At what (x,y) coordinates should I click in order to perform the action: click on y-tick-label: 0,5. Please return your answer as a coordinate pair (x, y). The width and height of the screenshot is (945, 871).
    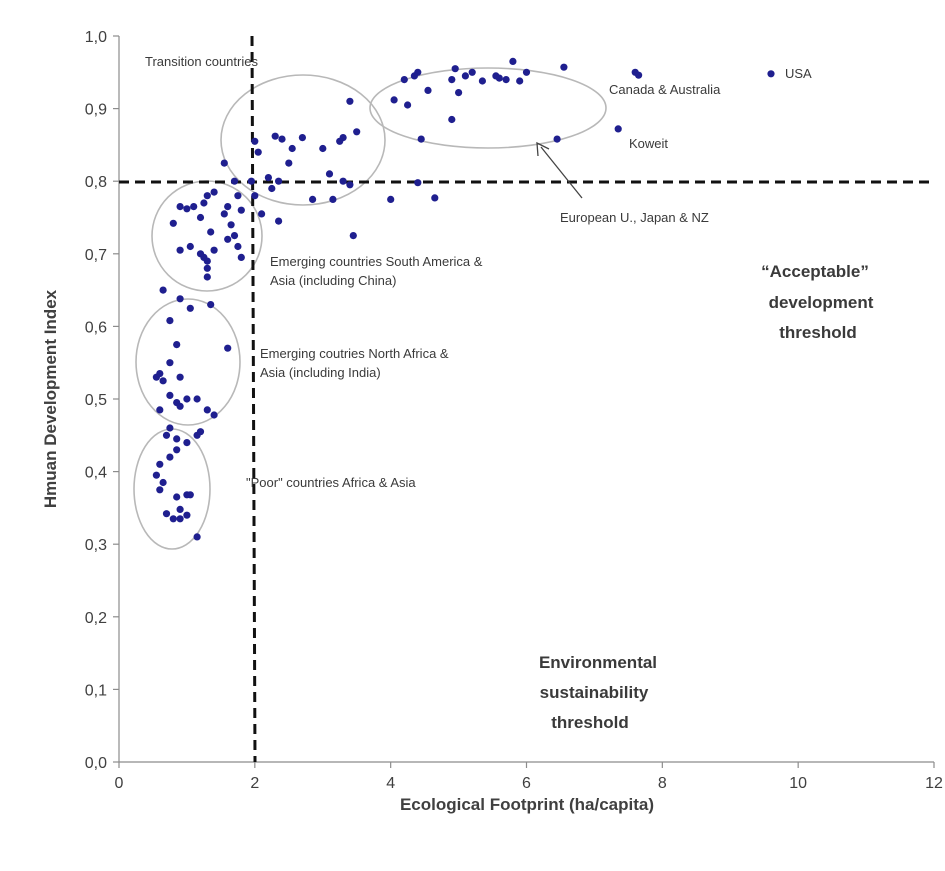
    Looking at the image, I should click on (96, 400).